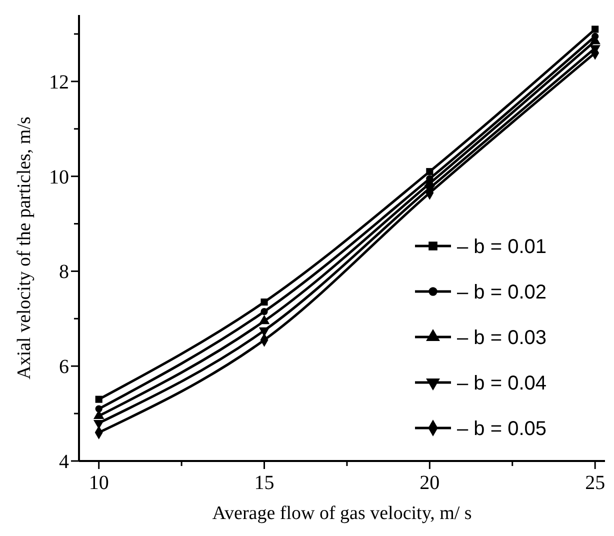 The height and width of the screenshot is (536, 614). I want to click on y-tick-label: 12, so click(59, 82).